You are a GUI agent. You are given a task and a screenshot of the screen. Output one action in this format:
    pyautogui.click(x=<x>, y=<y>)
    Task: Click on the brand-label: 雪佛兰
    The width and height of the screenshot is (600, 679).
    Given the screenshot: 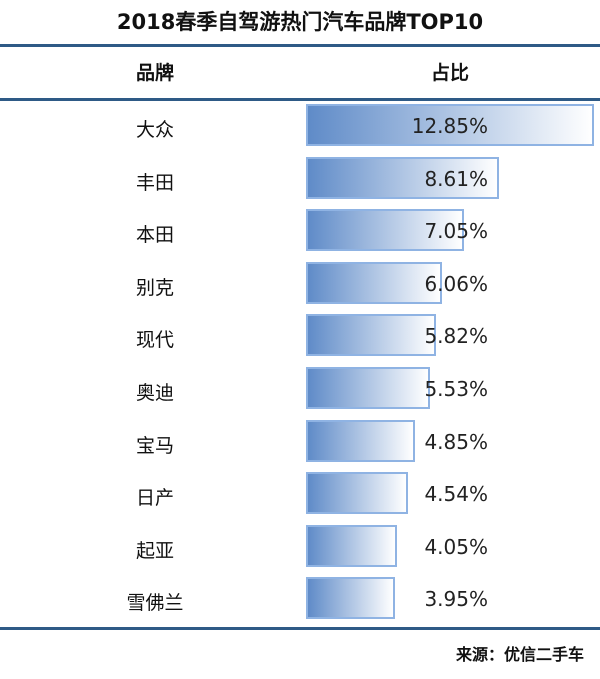 What is the action you would take?
    pyautogui.click(x=155, y=603)
    